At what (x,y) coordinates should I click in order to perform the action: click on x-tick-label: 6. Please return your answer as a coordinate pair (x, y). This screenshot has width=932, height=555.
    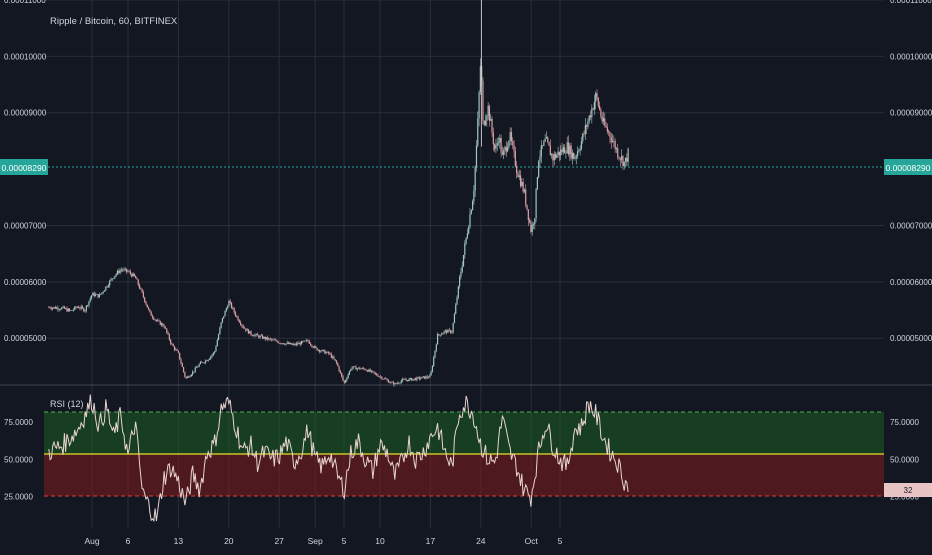
    Looking at the image, I should click on (128, 541).